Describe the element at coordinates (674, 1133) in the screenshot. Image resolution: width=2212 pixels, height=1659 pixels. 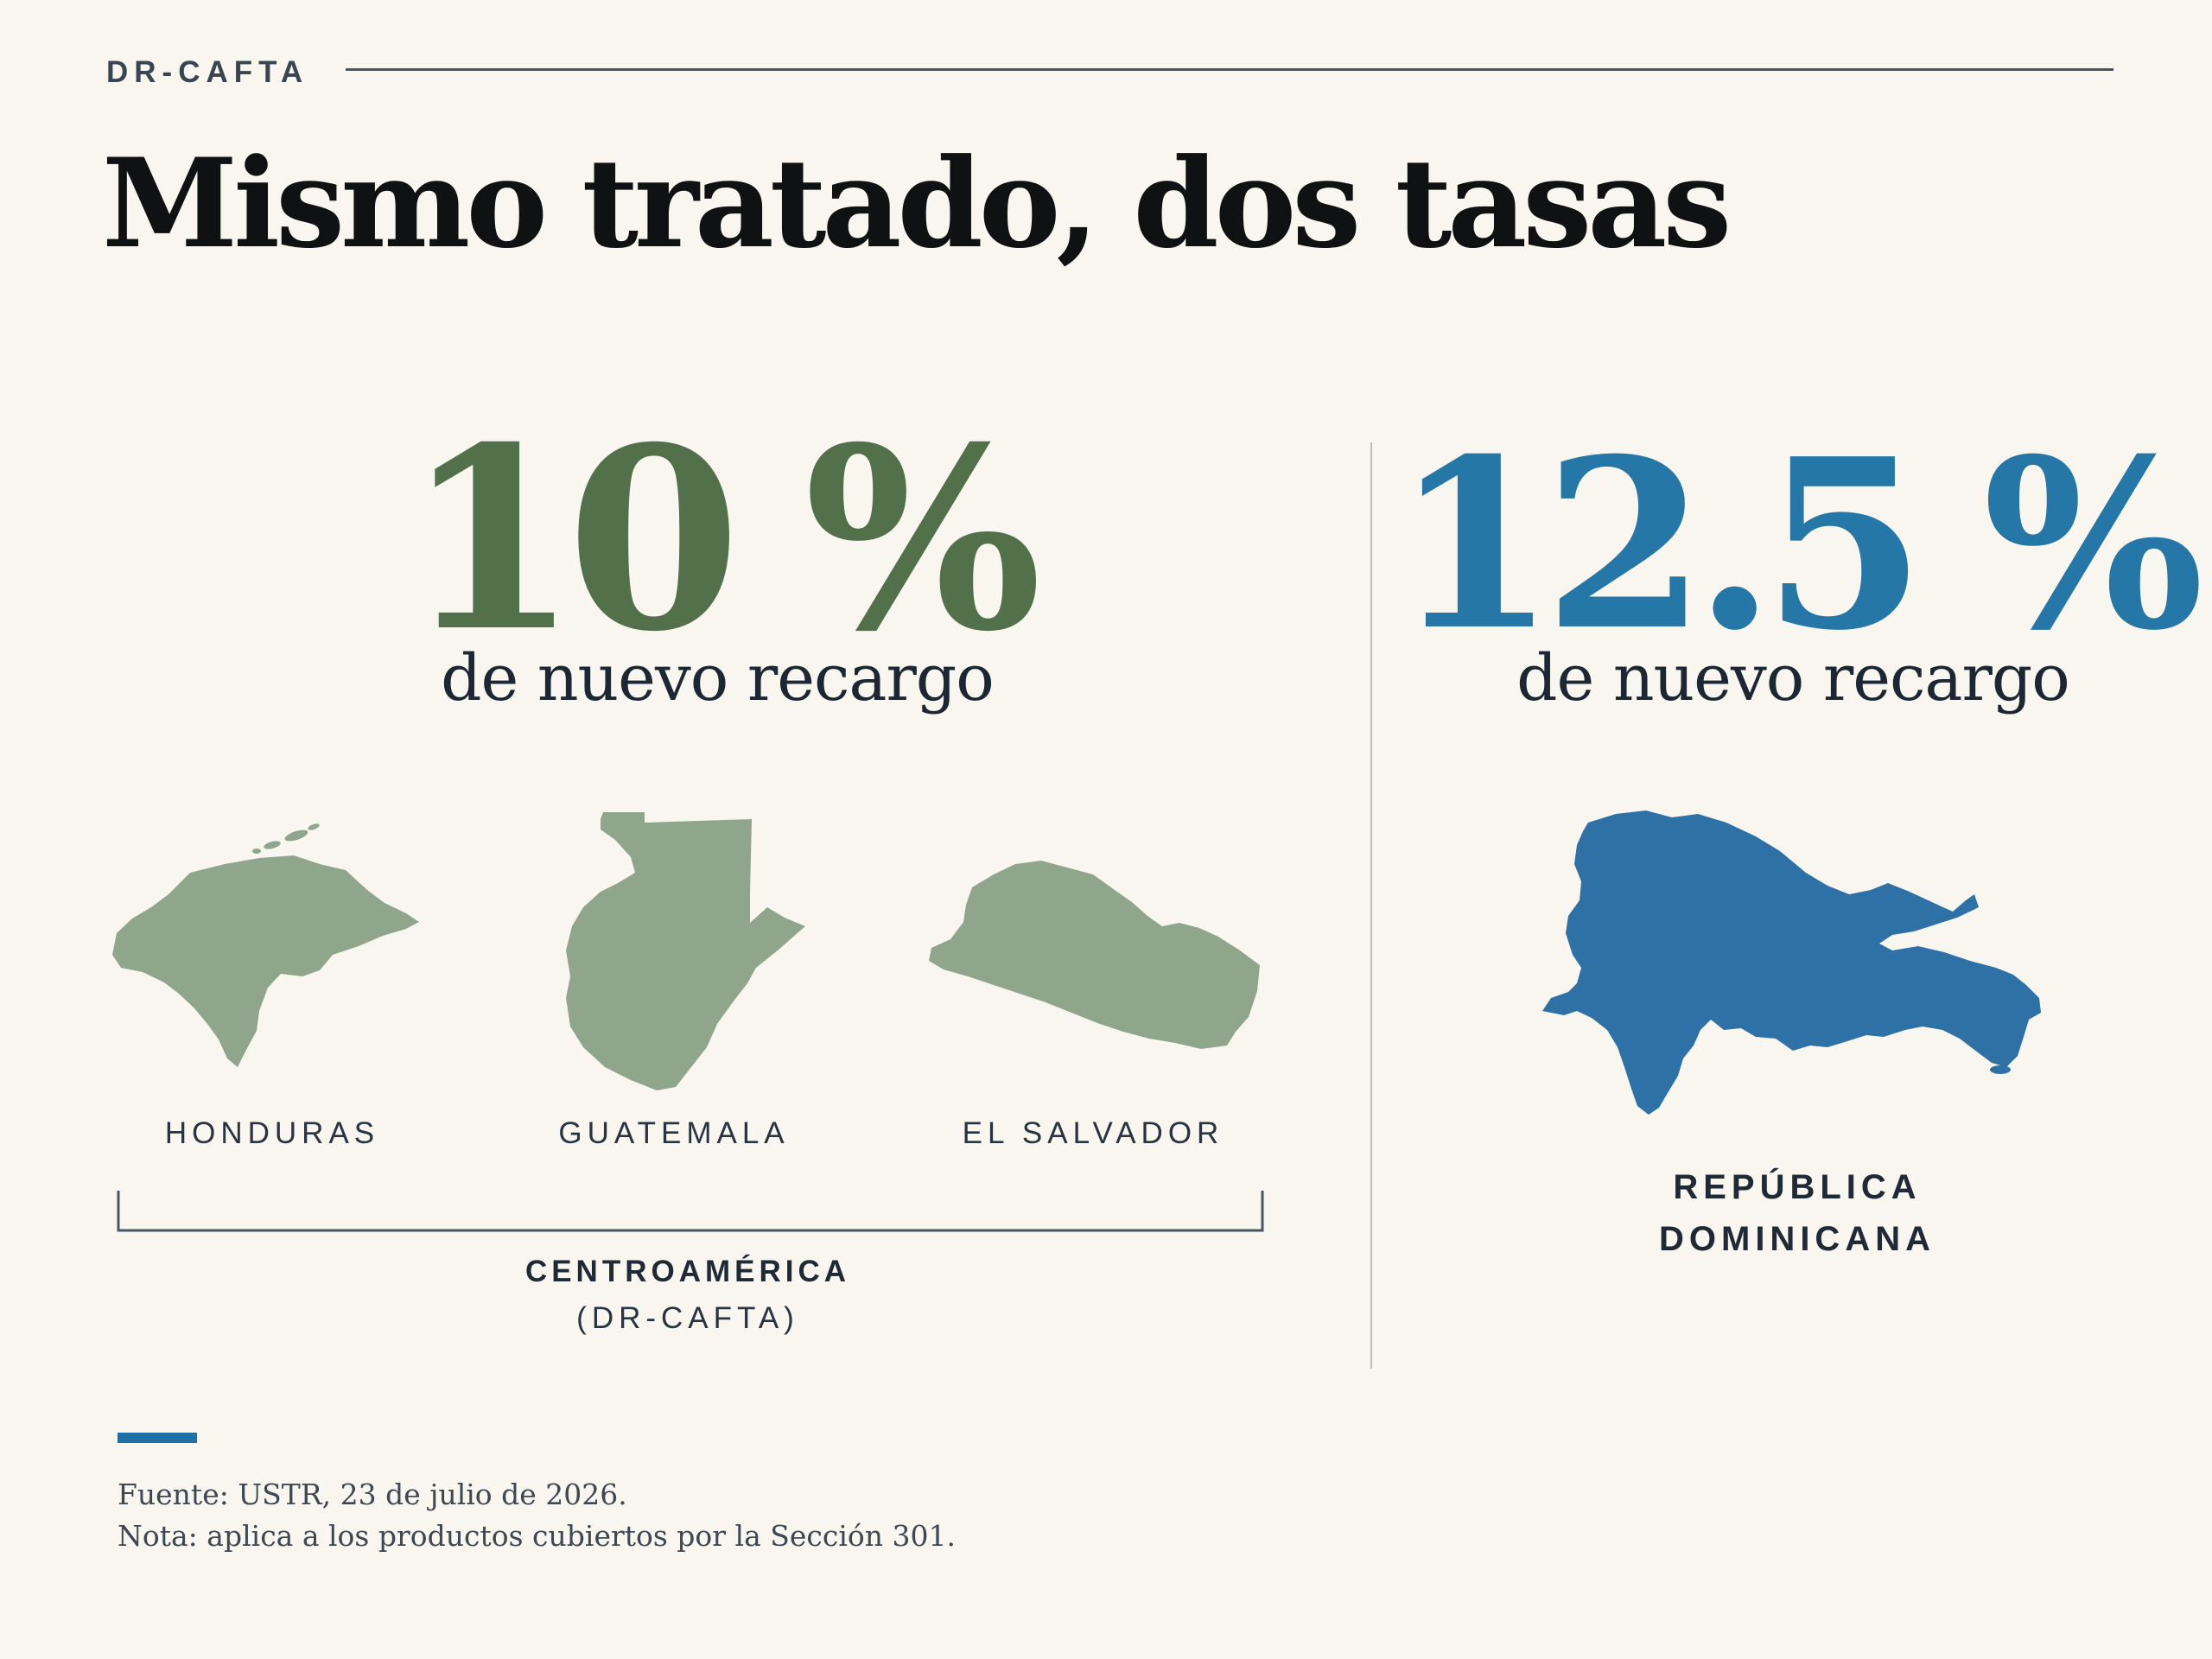
I see `country-label-guatemala: GUATEMALA` at that location.